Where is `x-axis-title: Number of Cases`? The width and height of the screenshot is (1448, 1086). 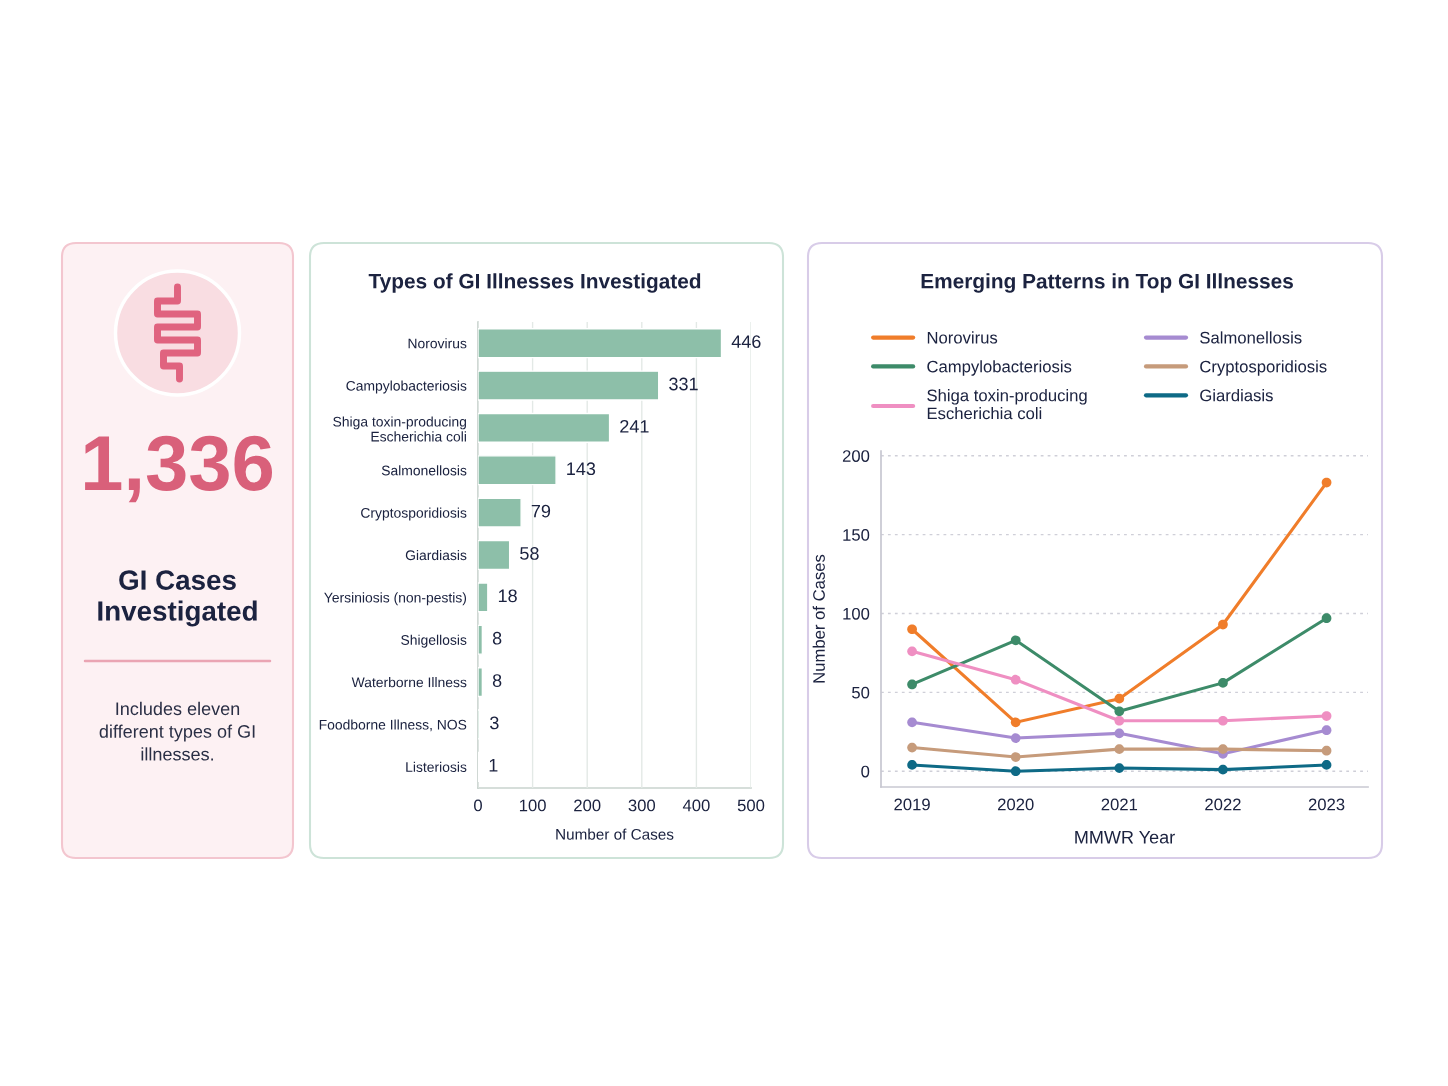 x-axis-title: Number of Cases is located at coordinates (615, 834).